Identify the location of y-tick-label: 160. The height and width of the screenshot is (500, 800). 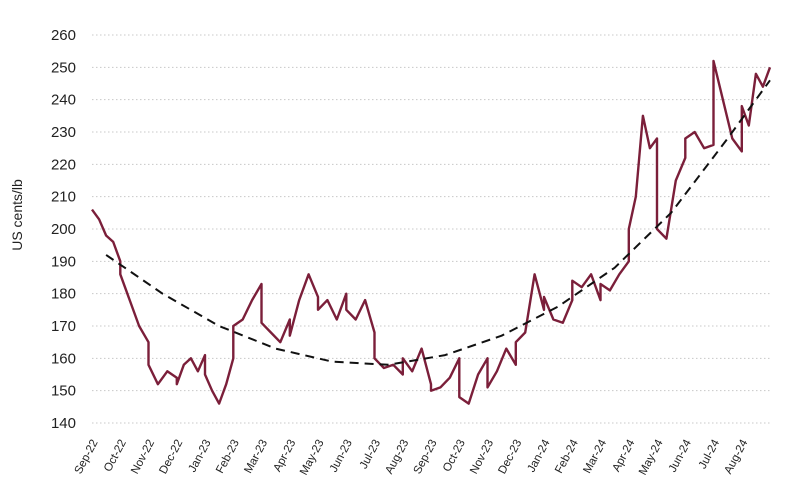
(63, 358).